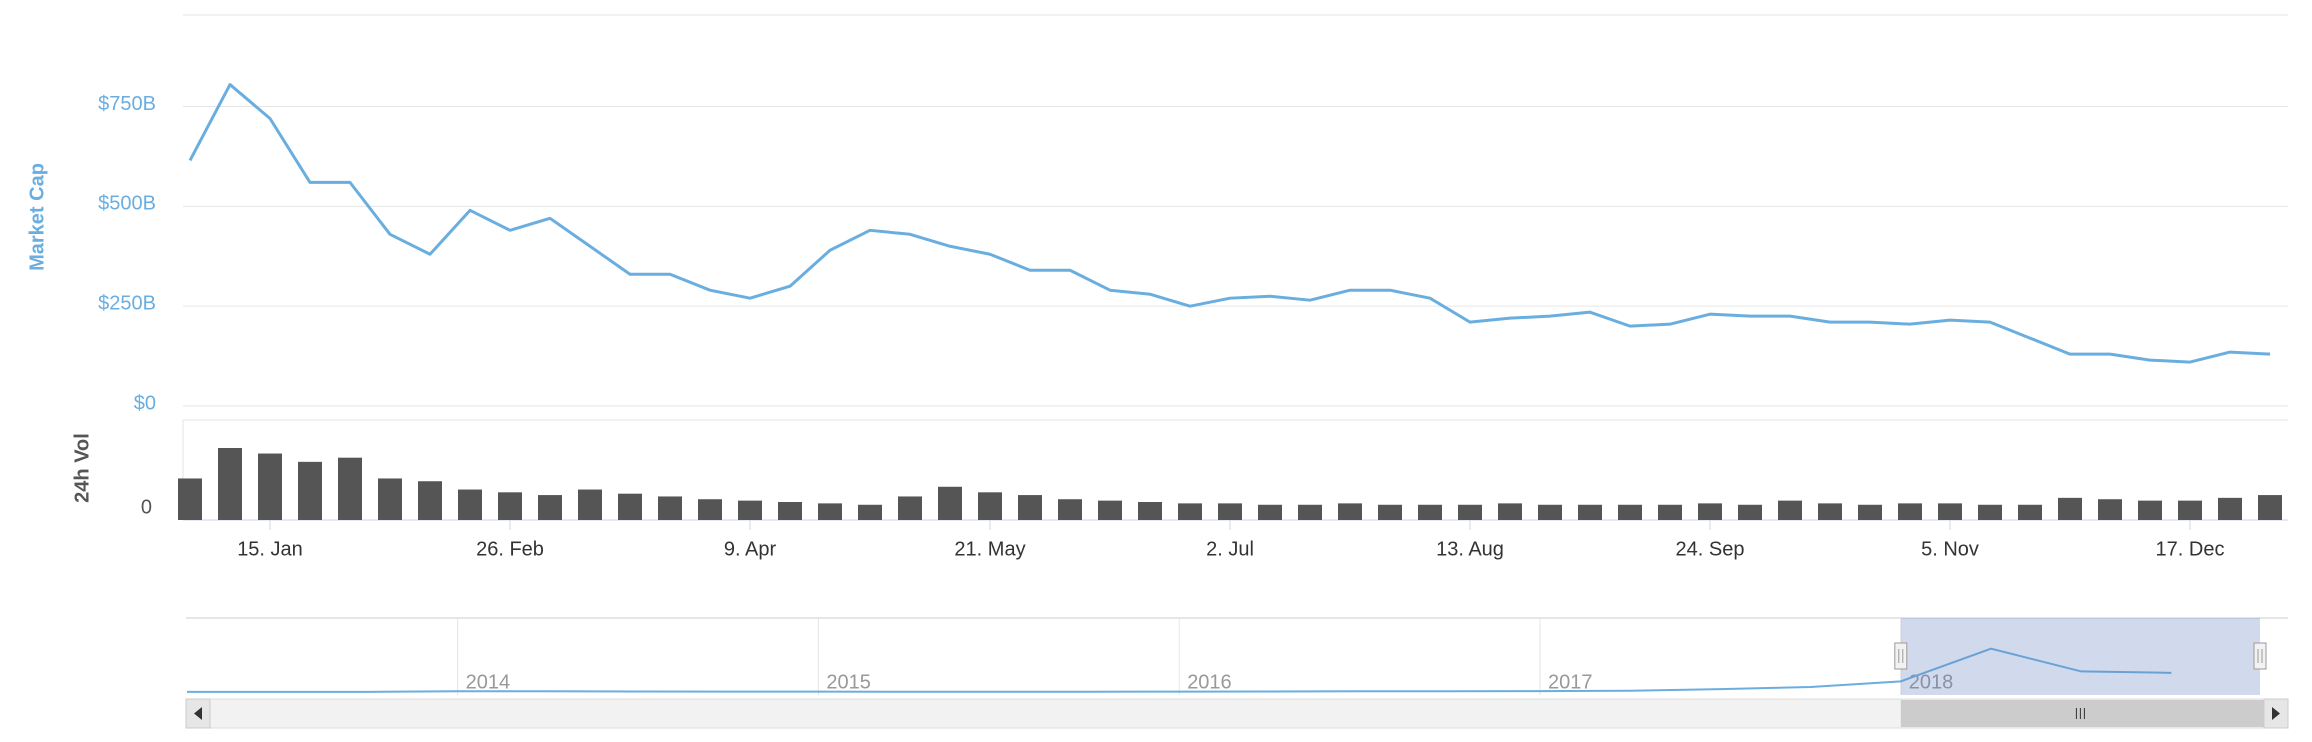 The width and height of the screenshot is (2312, 742). What do you see at coordinates (37, 217) in the screenshot?
I see `y-axis-title: Market Cap` at bounding box center [37, 217].